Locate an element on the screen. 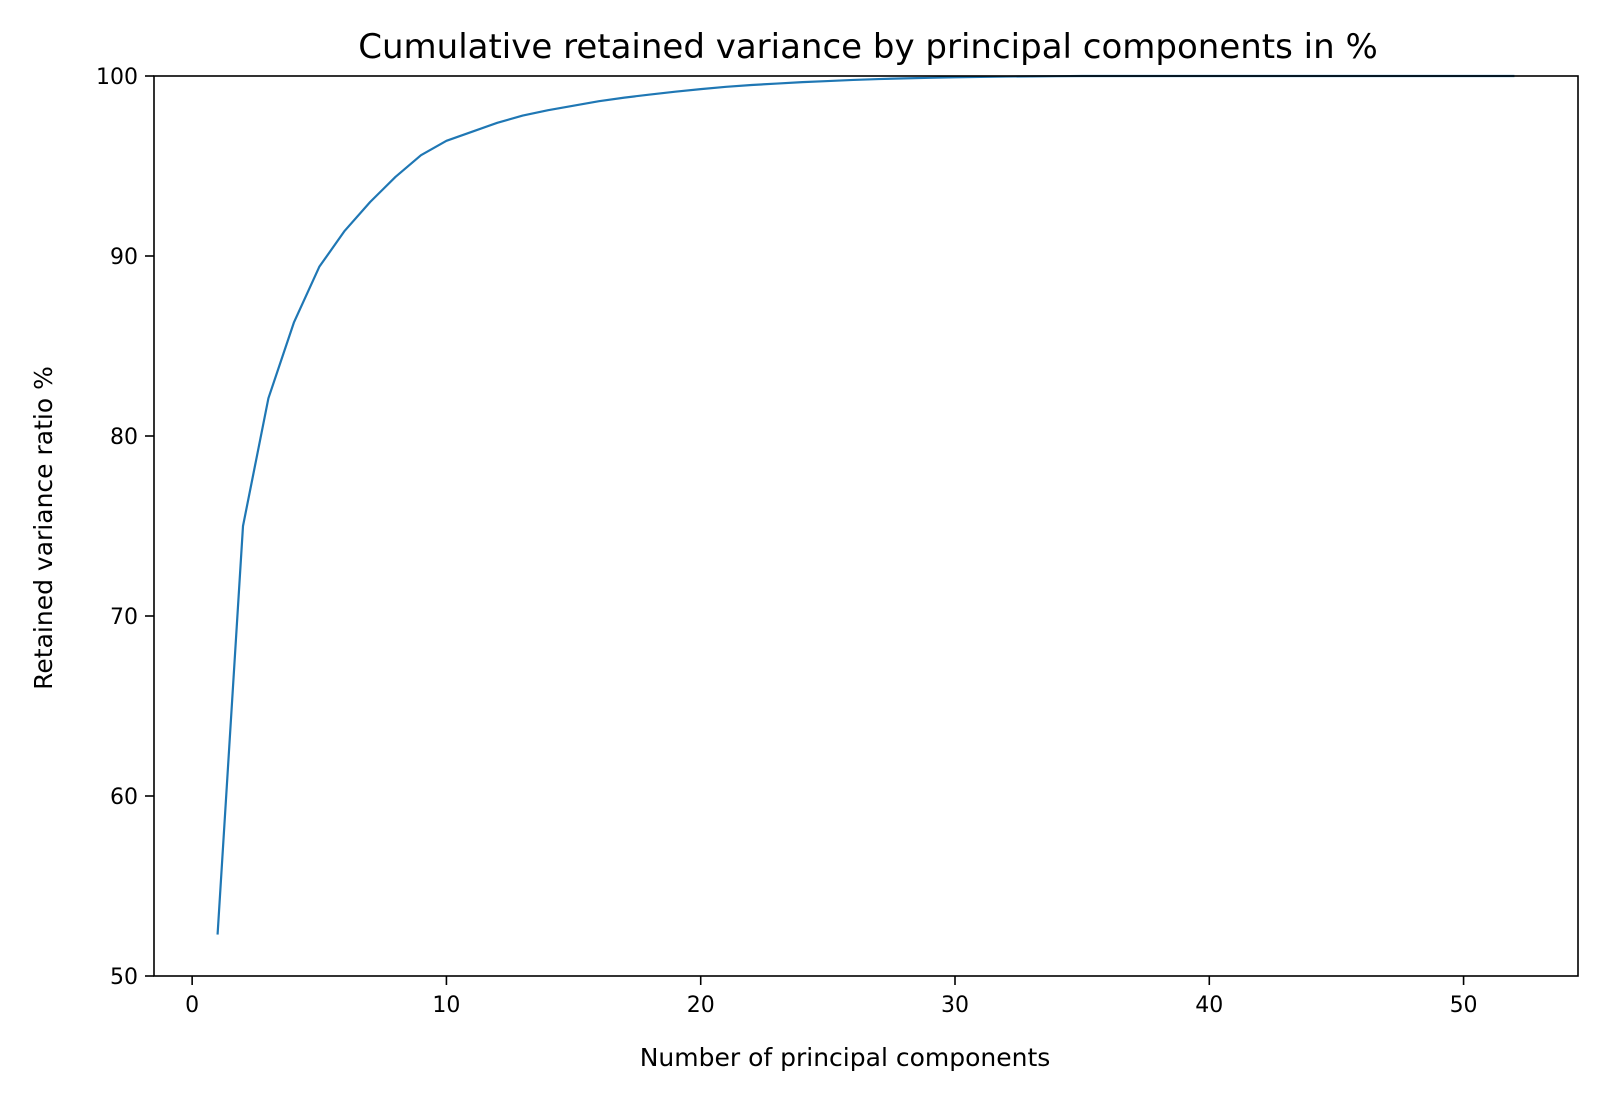 The width and height of the screenshot is (1600, 1100). y-tick-label: 80 is located at coordinates (124, 437).